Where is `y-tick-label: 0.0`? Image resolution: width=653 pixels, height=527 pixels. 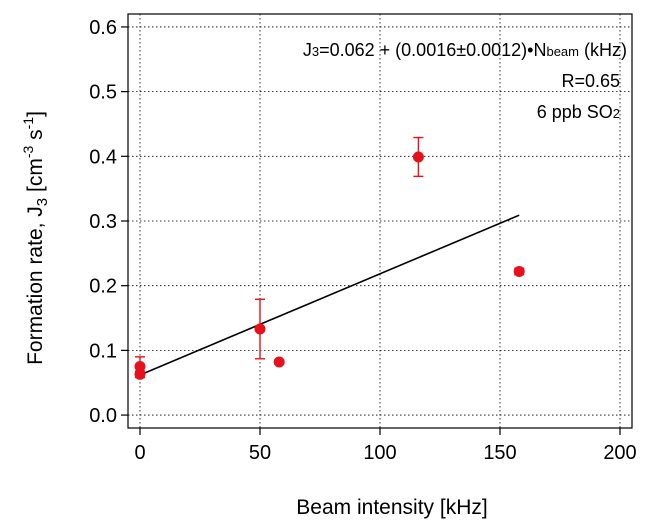
y-tick-label: 0.0 is located at coordinates (103, 416).